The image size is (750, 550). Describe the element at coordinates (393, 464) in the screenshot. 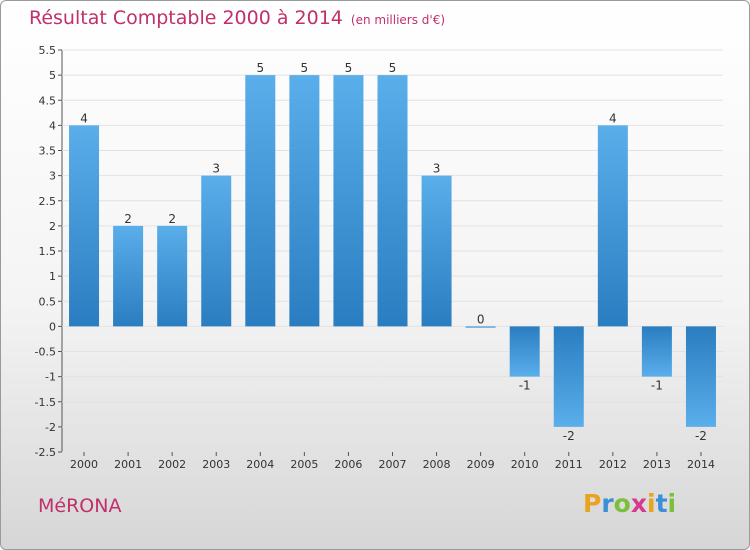

I see `x-tick-label: 2007` at that location.